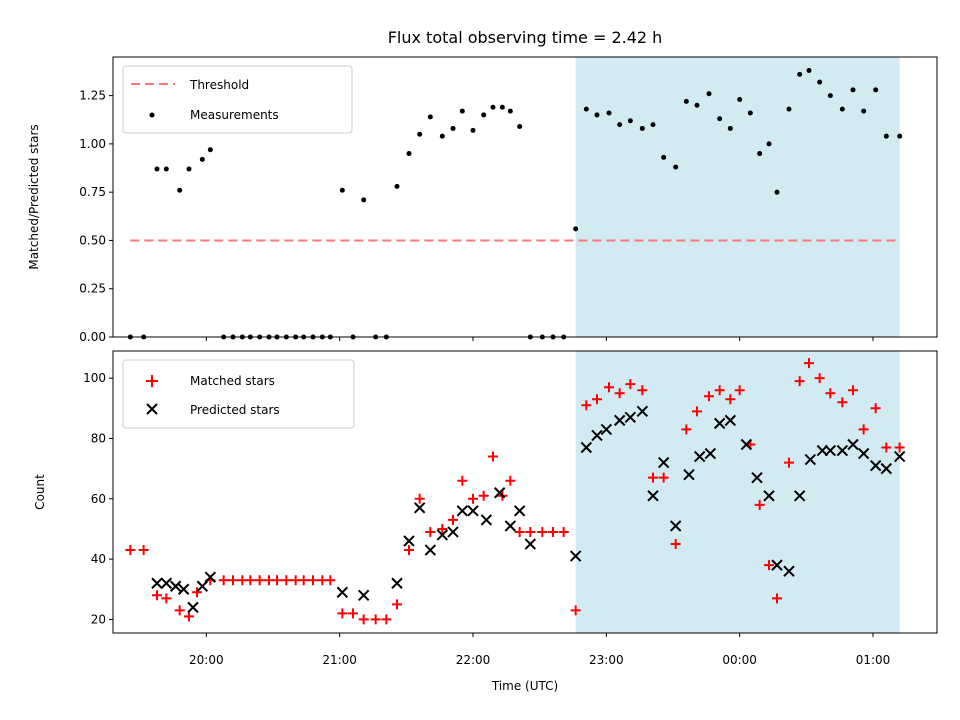 The height and width of the screenshot is (720, 960). What do you see at coordinates (235, 410) in the screenshot?
I see `legend-predicted-label: Predicted stars` at bounding box center [235, 410].